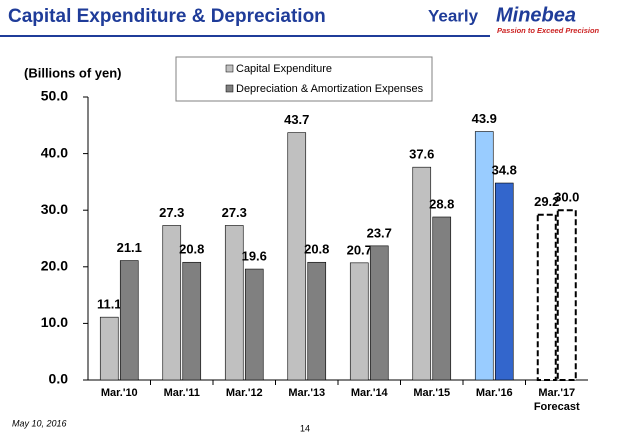 Image resolution: width=621 pixels, height=438 pixels. What do you see at coordinates (379, 232) in the screenshot?
I see `value-label: 23.7` at bounding box center [379, 232].